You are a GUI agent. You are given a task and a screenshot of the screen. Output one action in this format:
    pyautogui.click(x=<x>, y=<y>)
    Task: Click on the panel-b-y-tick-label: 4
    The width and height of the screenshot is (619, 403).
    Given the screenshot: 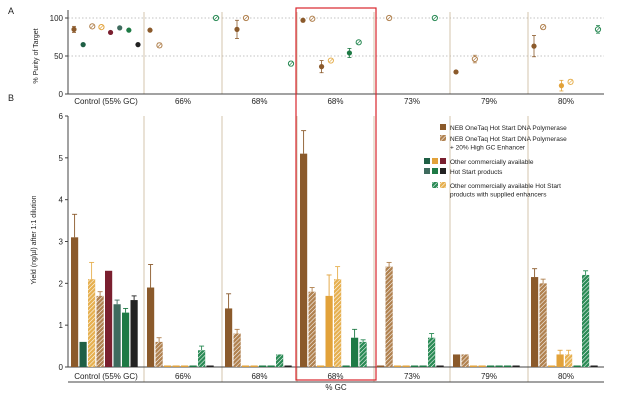 What is the action you would take?
    pyautogui.click(x=61, y=200)
    